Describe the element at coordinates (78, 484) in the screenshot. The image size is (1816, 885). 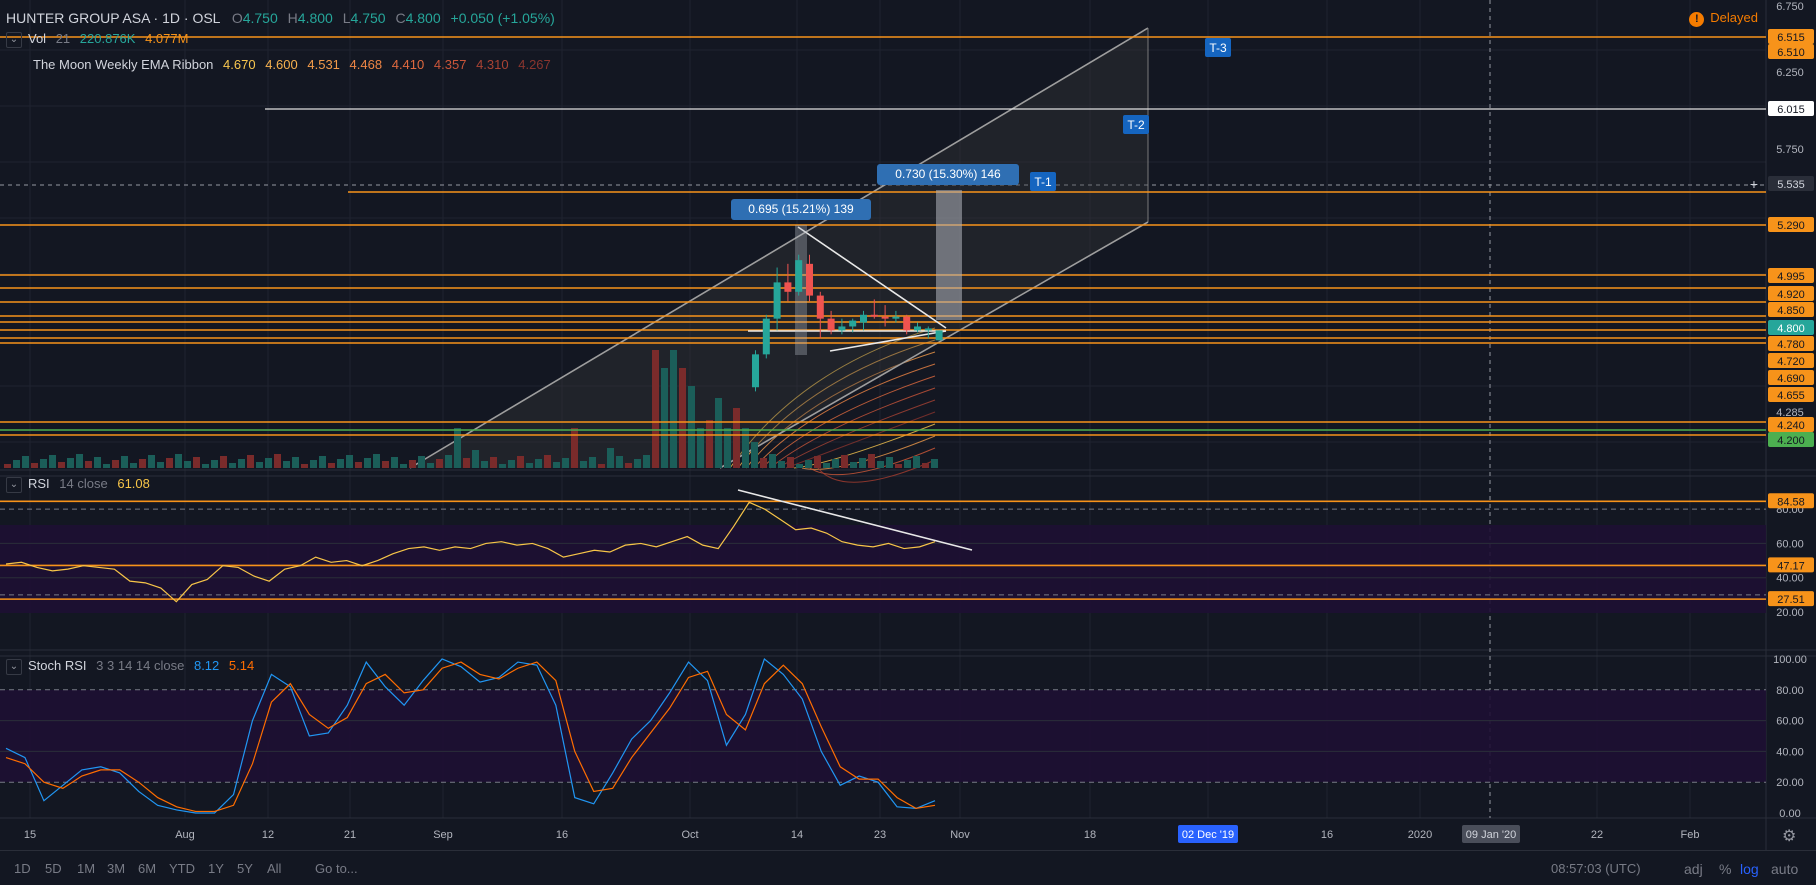
I see `rsi-legend: ⌄ RSI 14 close 61.08` at that location.